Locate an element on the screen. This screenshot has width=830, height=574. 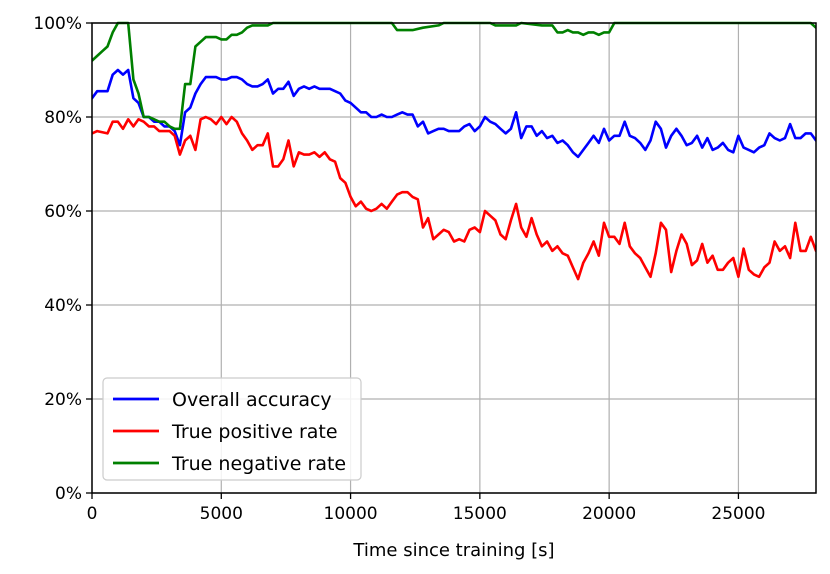
x-axis-title: Time since training [s] is located at coordinates (453, 550).